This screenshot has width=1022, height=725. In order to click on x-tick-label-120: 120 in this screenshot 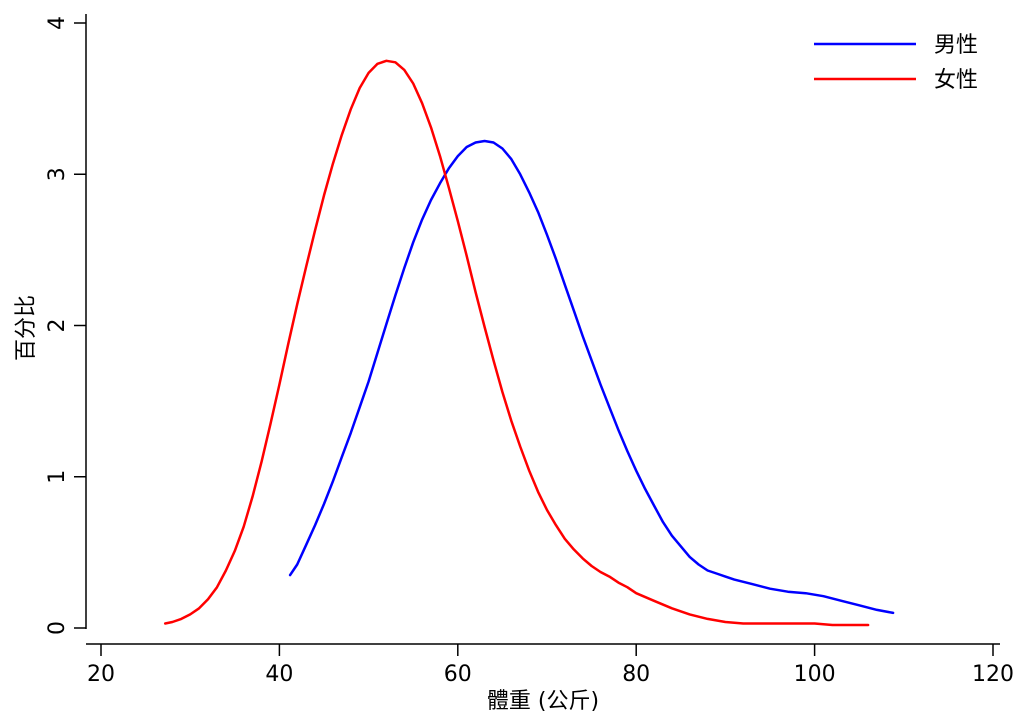, I will do `click(993, 674)`.